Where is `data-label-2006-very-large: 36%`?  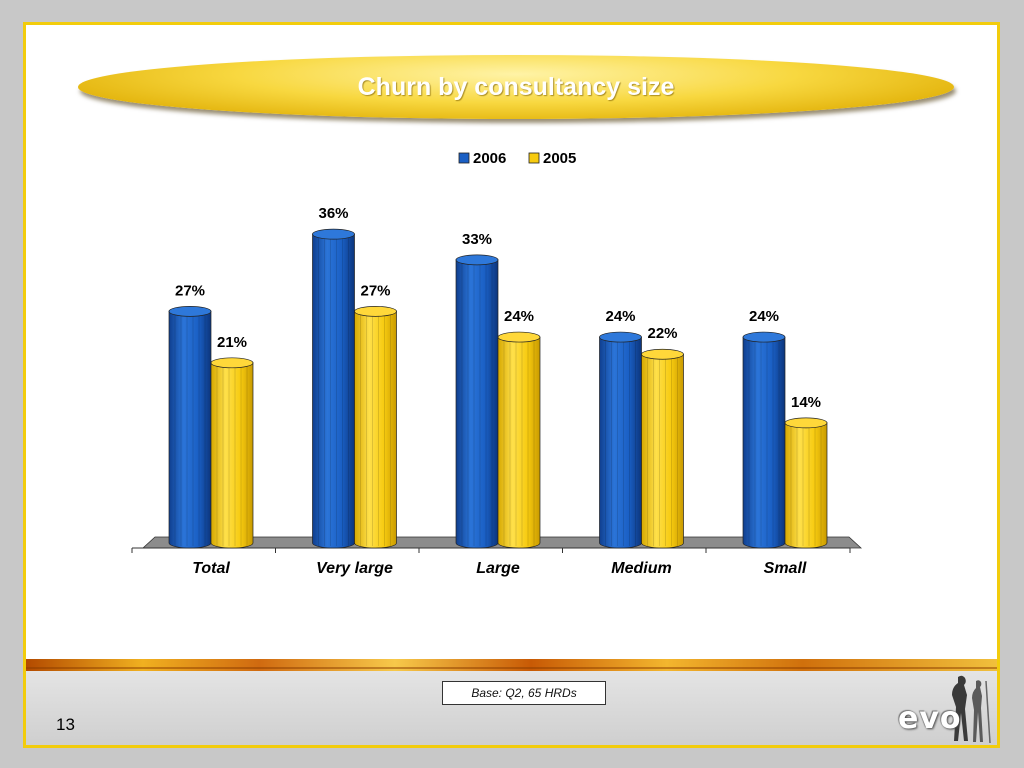 data-label-2006-very-large: 36% is located at coordinates (333, 213).